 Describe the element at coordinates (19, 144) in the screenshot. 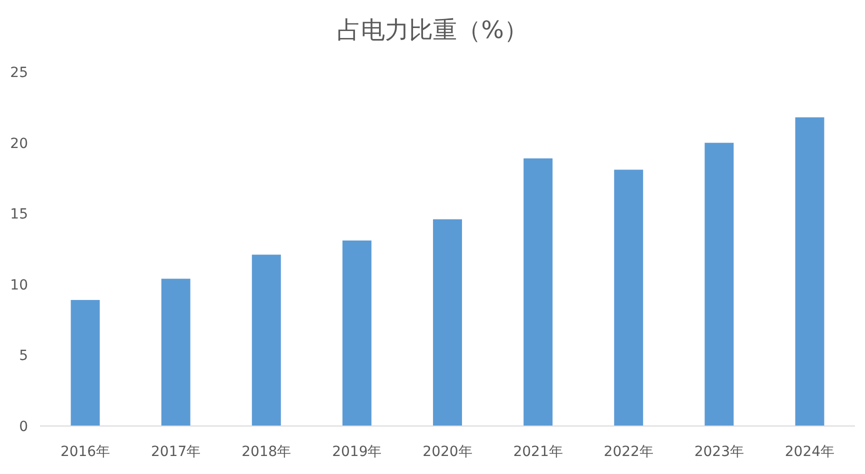

I see `y-tick-label: 20` at that location.